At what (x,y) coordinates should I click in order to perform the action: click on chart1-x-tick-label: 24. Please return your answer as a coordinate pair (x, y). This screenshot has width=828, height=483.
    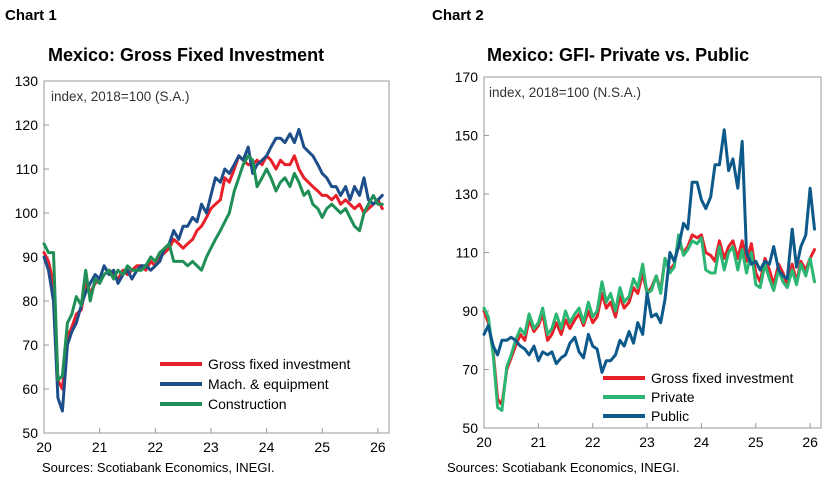
    Looking at the image, I should click on (267, 447).